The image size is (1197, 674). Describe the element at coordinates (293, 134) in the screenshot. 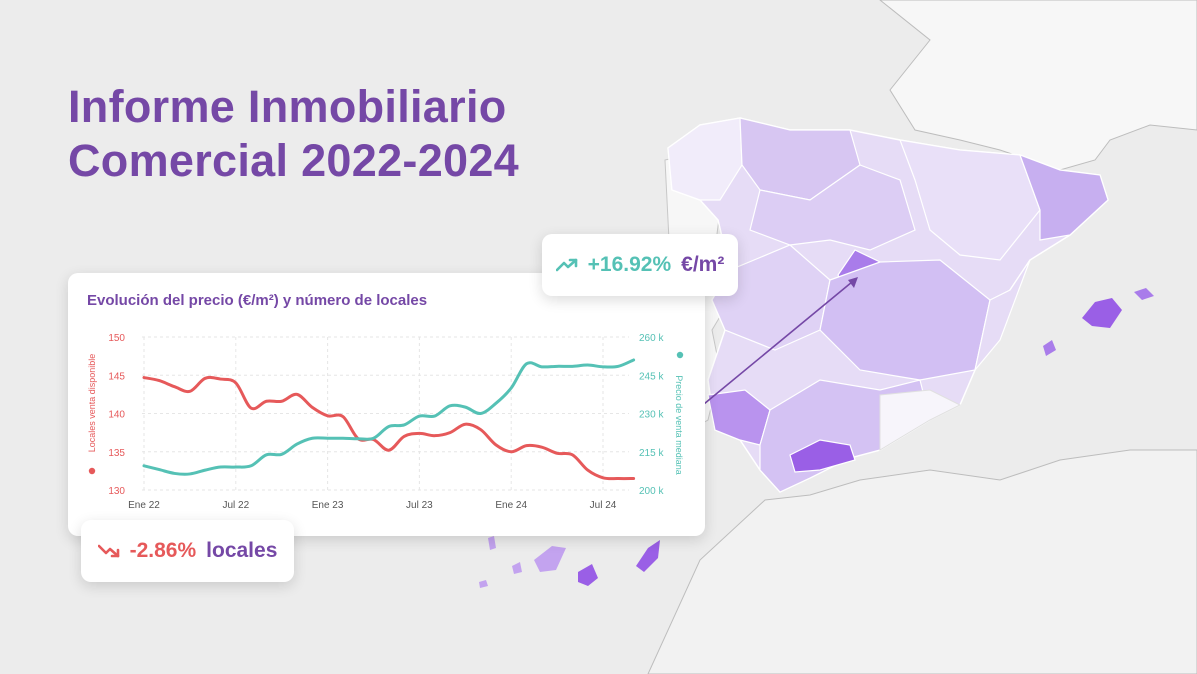

I see `report-title: Informe Inmobiliario Comercial 2022-2024` at that location.